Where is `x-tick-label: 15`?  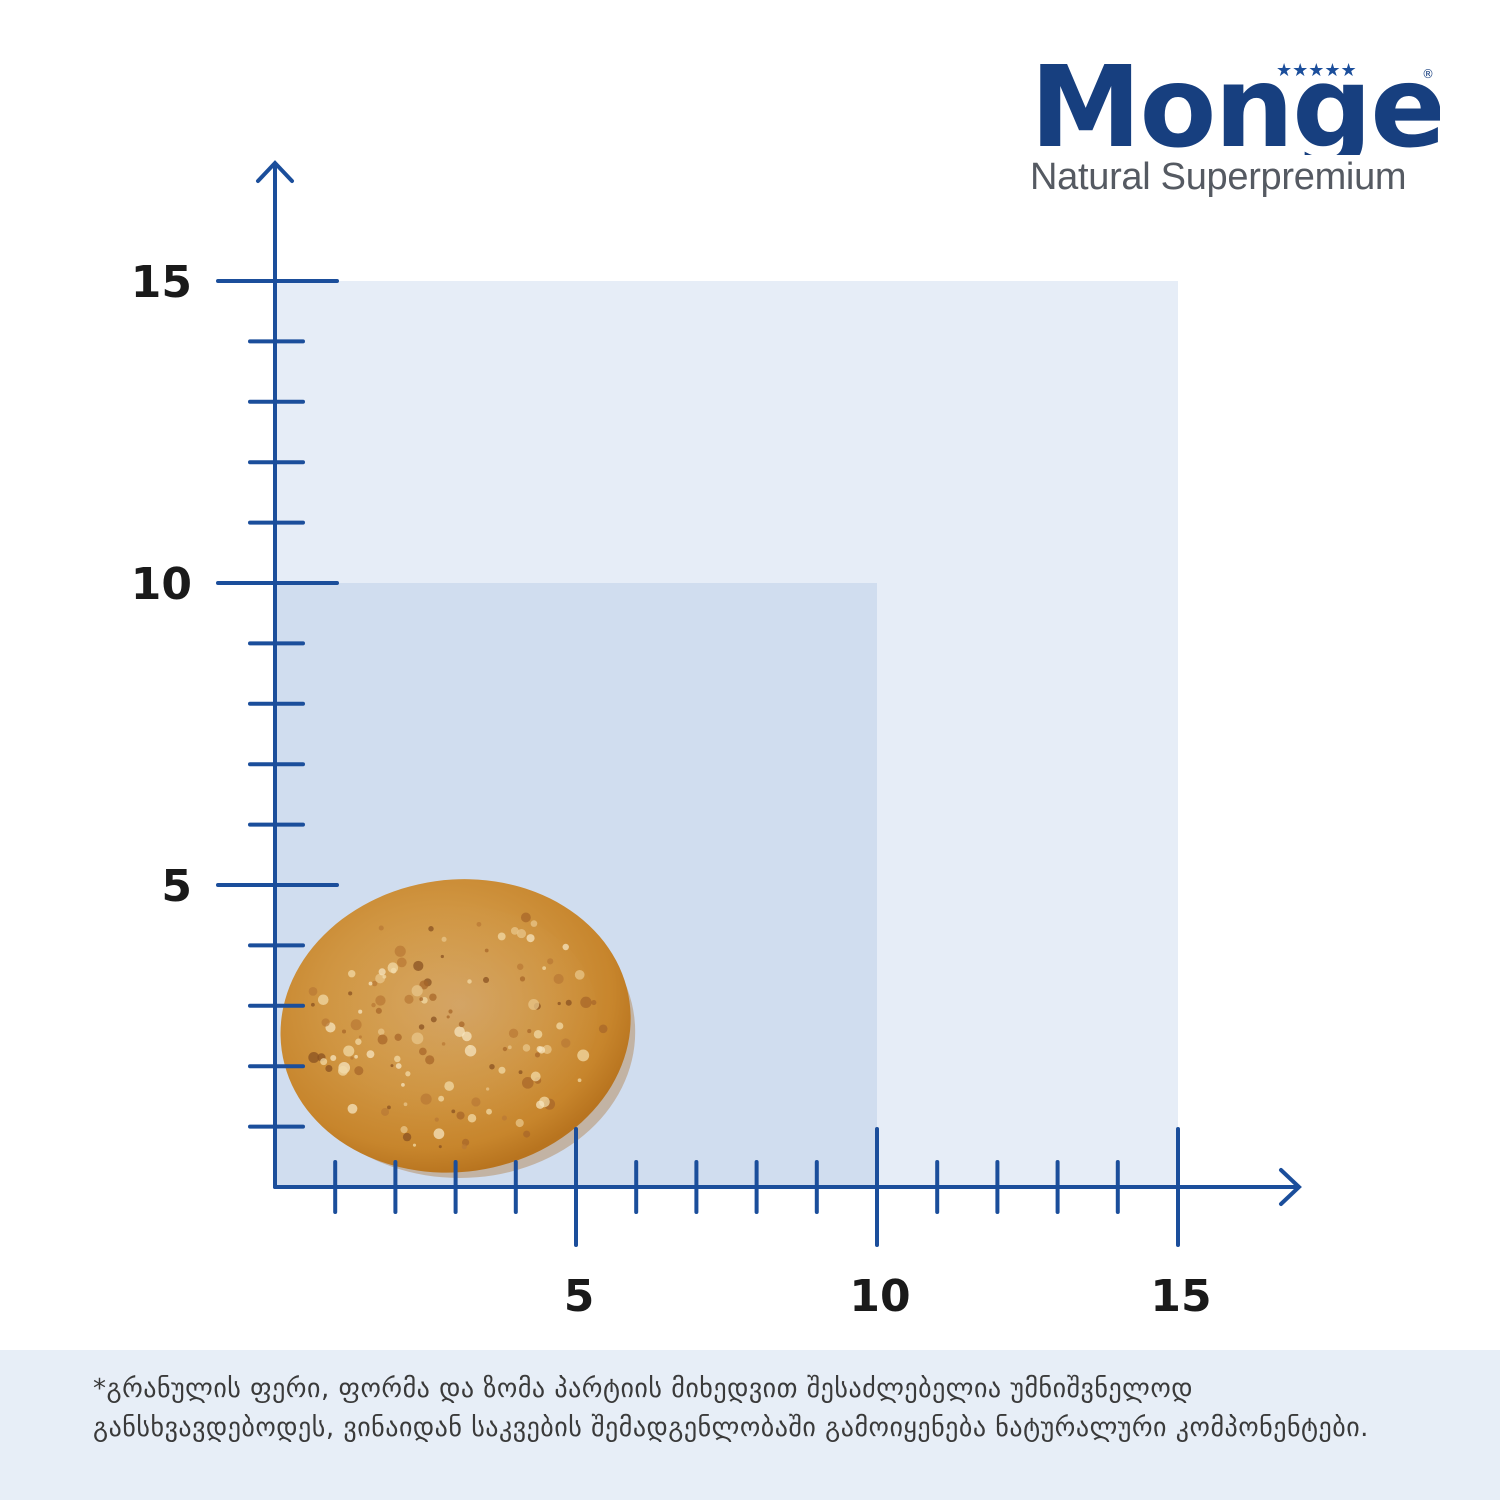
x-tick-label: 15 is located at coordinates (1180, 1296).